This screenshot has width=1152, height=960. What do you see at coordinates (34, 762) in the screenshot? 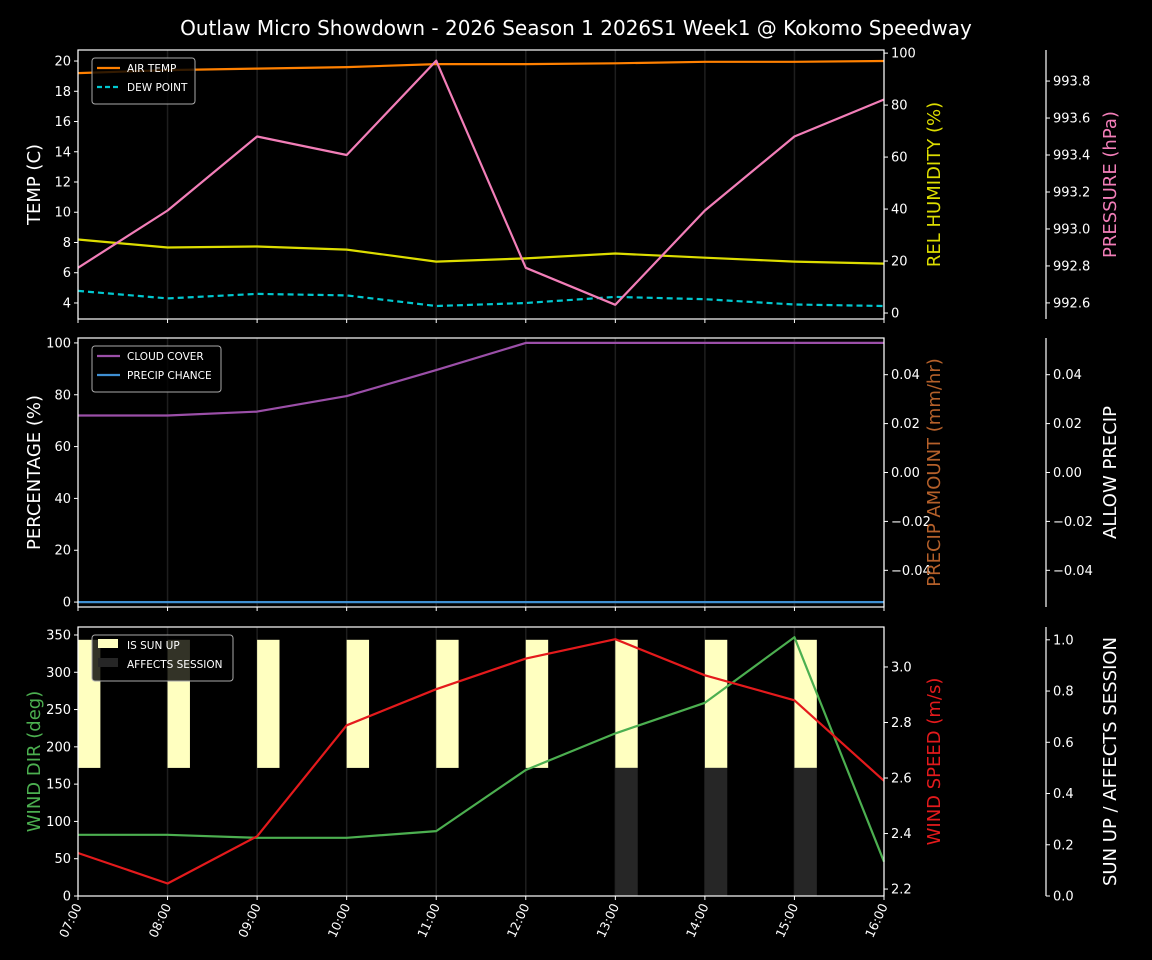
I see `axis-label-left: WIND DIR (deg)` at bounding box center [34, 762].